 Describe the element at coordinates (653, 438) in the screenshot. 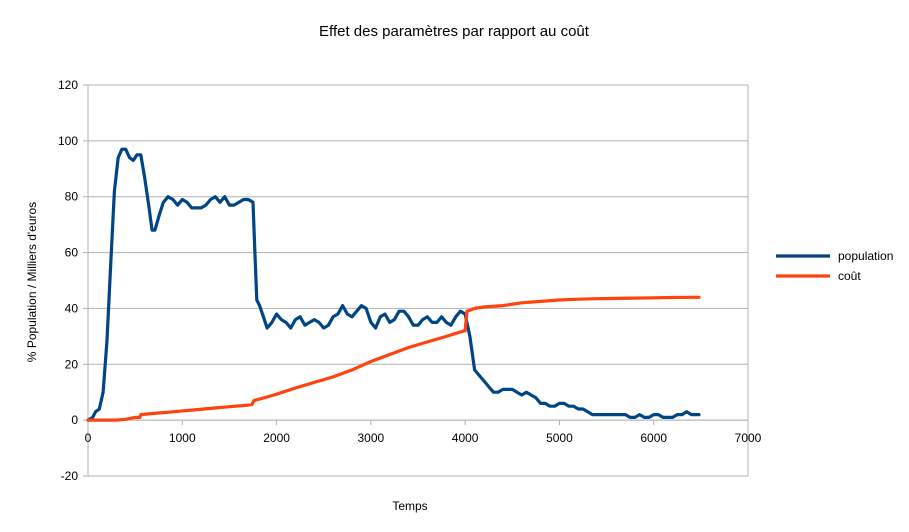

I see `x-tick-label: 6000` at that location.